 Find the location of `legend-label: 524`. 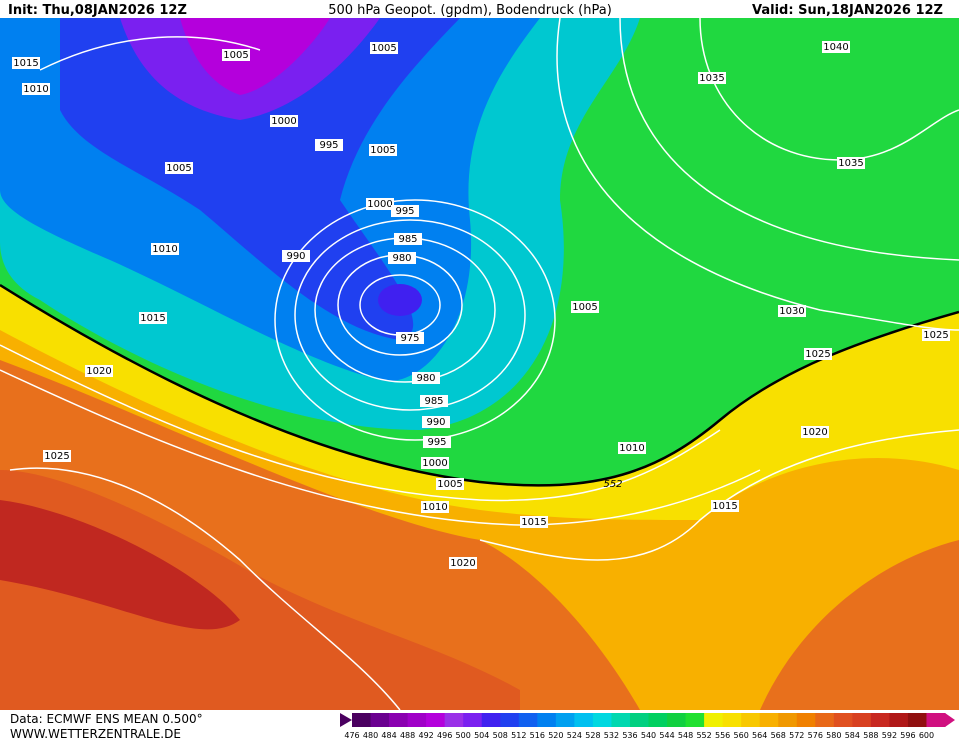

legend-label: 524 is located at coordinates (574, 735).